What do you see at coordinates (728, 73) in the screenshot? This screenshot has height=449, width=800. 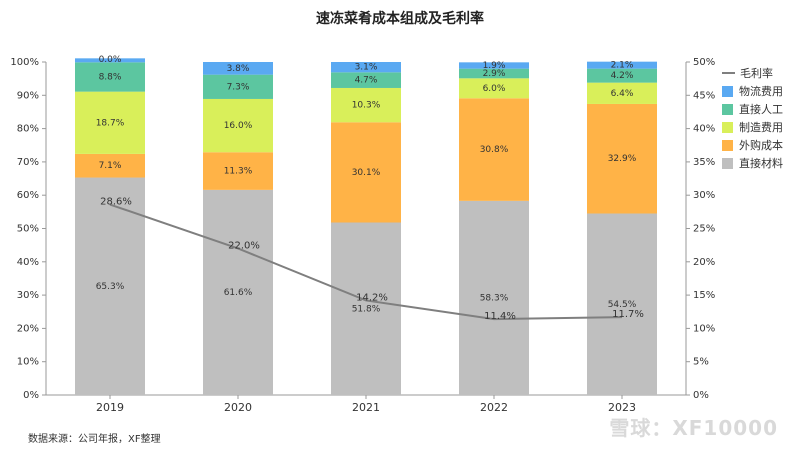 I see `legend-swatch-gross-margin` at bounding box center [728, 73].